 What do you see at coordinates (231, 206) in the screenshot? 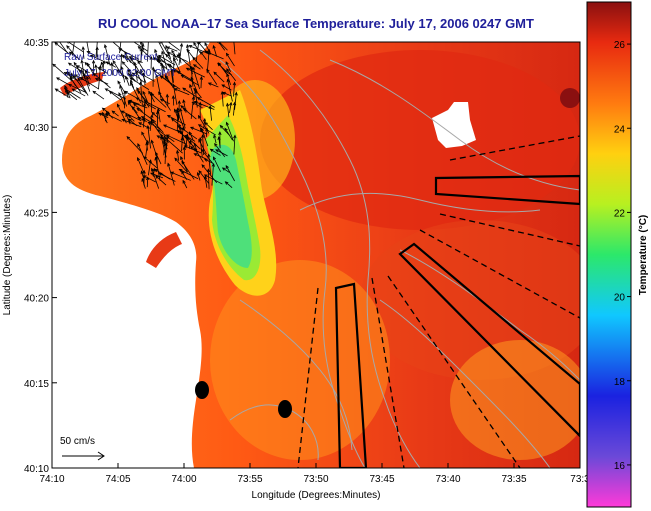
I see `cool-upwelling` at bounding box center [231, 206].